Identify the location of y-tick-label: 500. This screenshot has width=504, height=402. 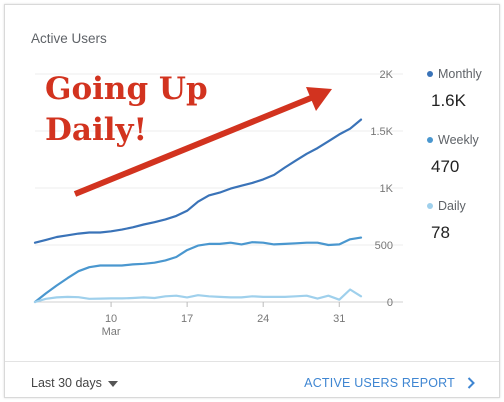
(384, 246).